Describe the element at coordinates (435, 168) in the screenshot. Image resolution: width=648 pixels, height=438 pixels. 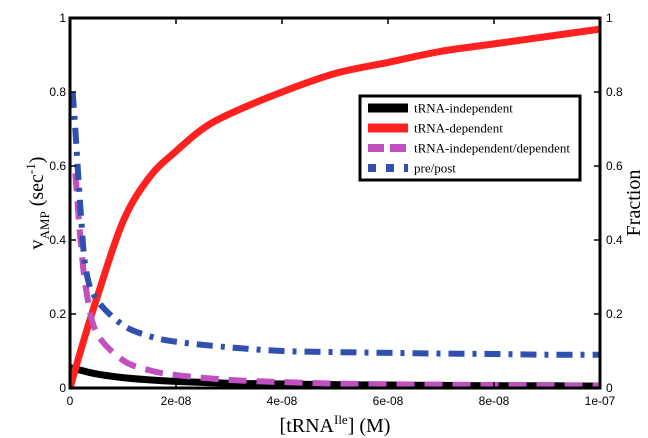
I see `legend-label: pre/post` at that location.